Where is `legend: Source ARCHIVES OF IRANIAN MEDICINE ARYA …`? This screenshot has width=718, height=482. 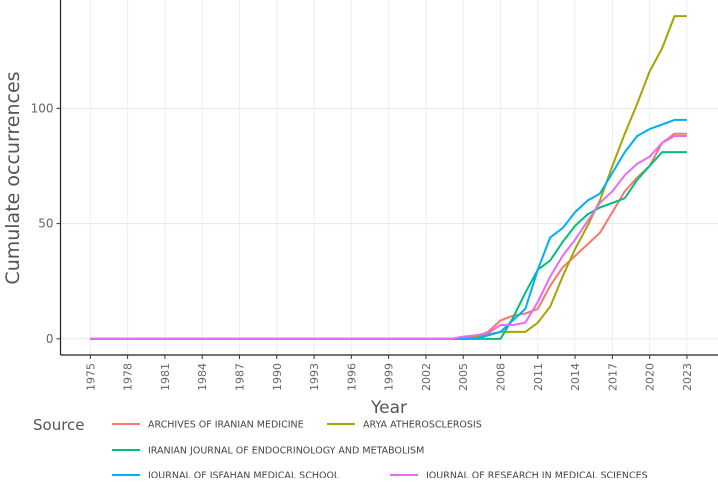
legend: Source ARCHIVES OF IRANIAN MEDICINE ARYA … is located at coordinates (340, 447).